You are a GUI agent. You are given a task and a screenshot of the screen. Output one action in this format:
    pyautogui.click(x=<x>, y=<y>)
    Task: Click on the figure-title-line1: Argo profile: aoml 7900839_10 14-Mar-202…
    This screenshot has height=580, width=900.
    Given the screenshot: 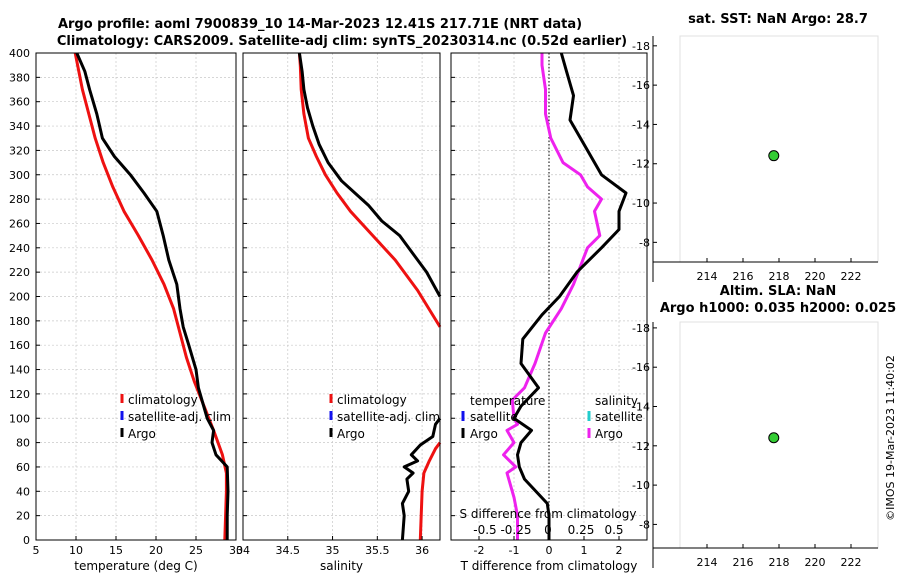 What is the action you would take?
    pyautogui.click(x=320, y=24)
    